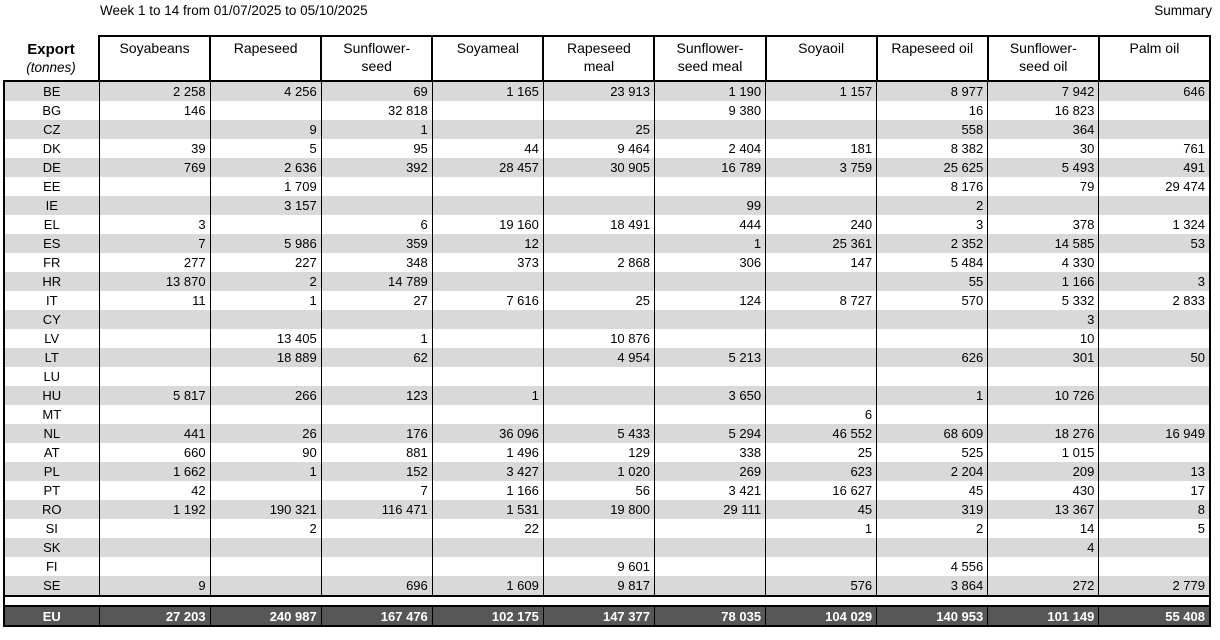  Describe the element at coordinates (154, 262) in the screenshot. I see `value-cell: 277` at that location.